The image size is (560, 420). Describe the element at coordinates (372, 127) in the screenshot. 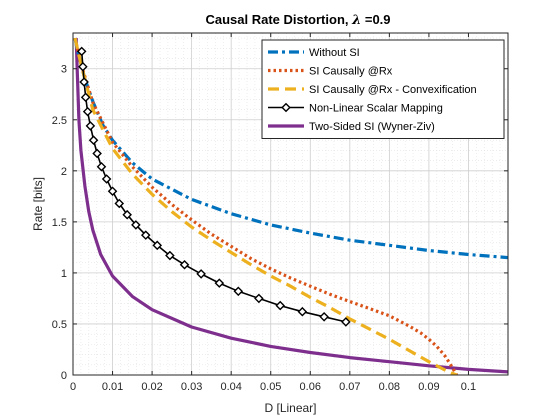

I see `legend-entry: Two-Sided SI (Wyner-Ziv)` at that location.